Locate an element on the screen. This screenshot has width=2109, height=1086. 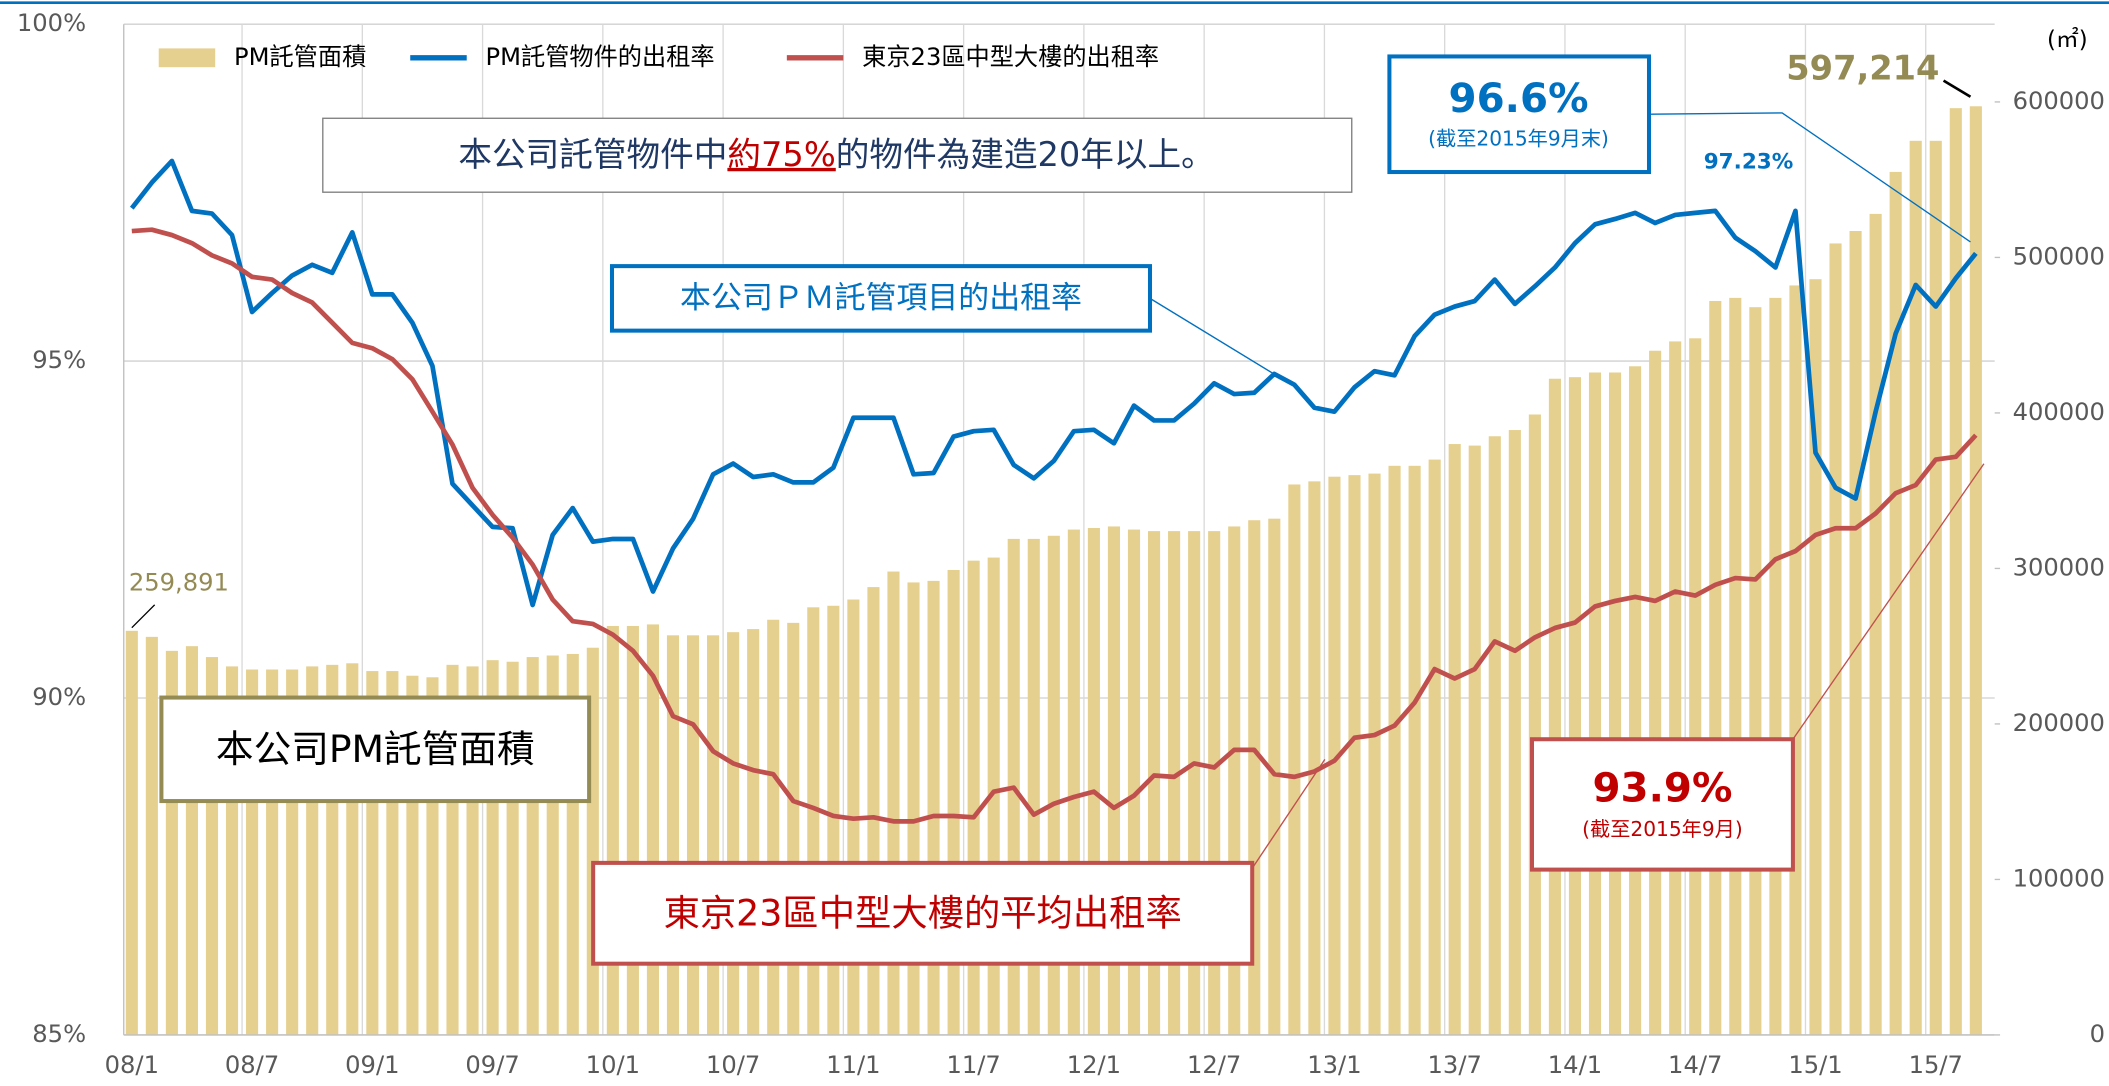
x-tick-label: 12/7 is located at coordinates (1214, 1065).